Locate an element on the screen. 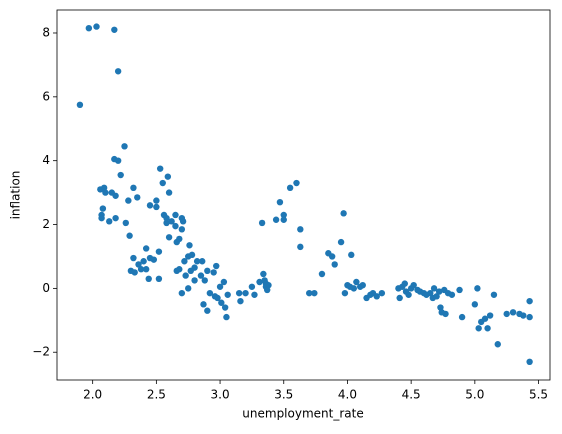 The height and width of the screenshot is (434, 562). y-tick-label: −2 is located at coordinates (41, 352).